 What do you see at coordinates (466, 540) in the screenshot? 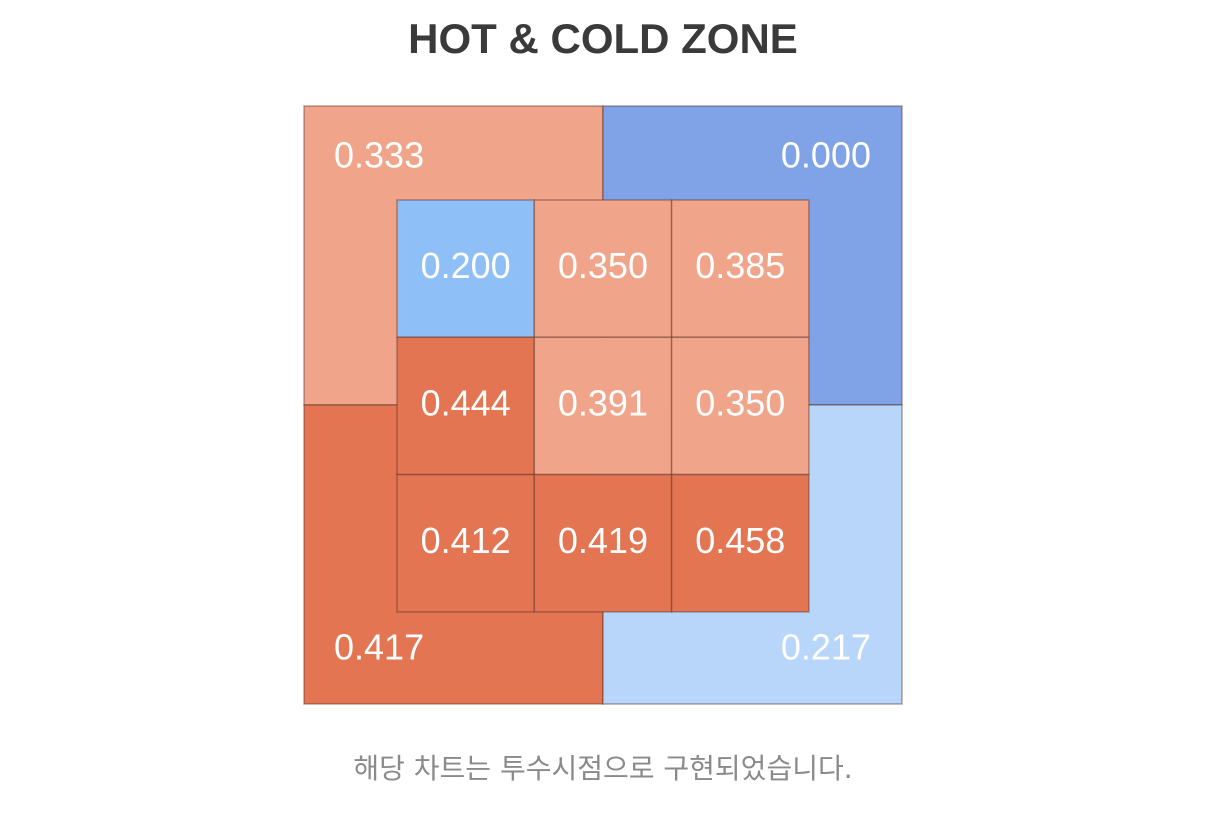
I see `zone-cell-label: 0.412` at bounding box center [466, 540].